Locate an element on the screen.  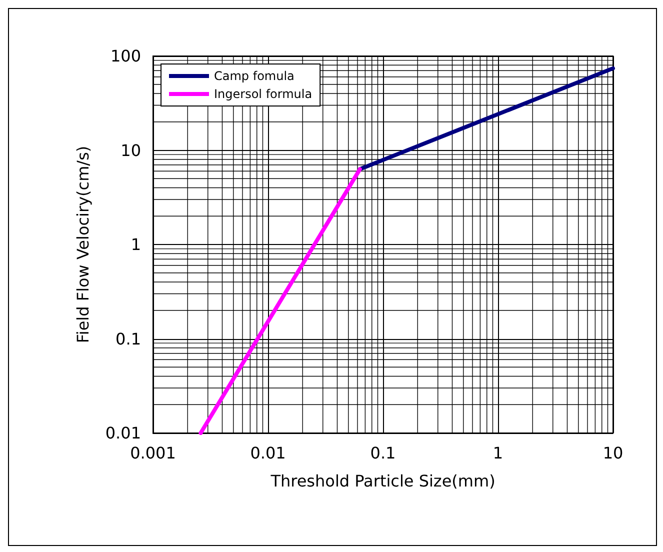
x-tick-label: 1 is located at coordinates (498, 453).